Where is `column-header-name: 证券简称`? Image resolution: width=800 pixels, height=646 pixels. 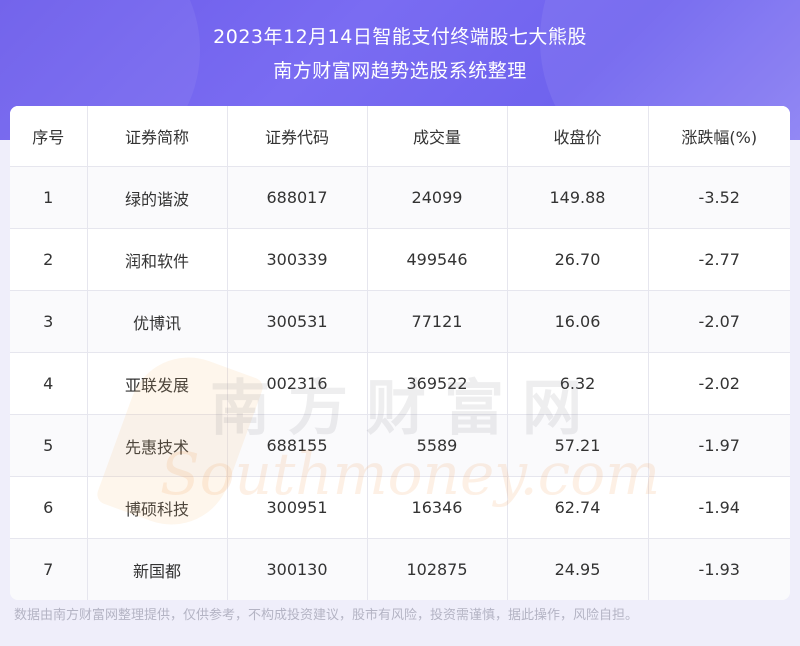
column-header-name: 证券简称 is located at coordinates (157, 136).